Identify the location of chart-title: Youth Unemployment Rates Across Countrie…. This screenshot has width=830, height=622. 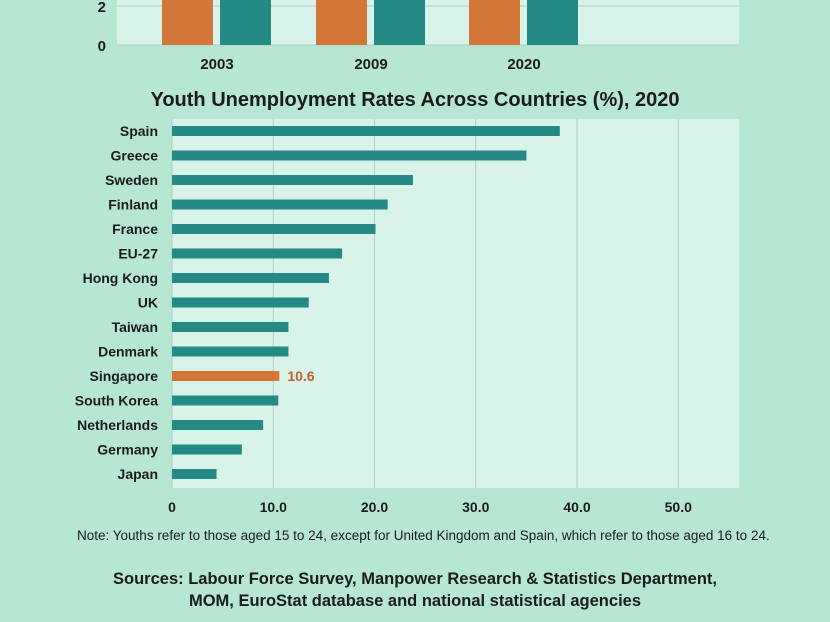
(414, 100).